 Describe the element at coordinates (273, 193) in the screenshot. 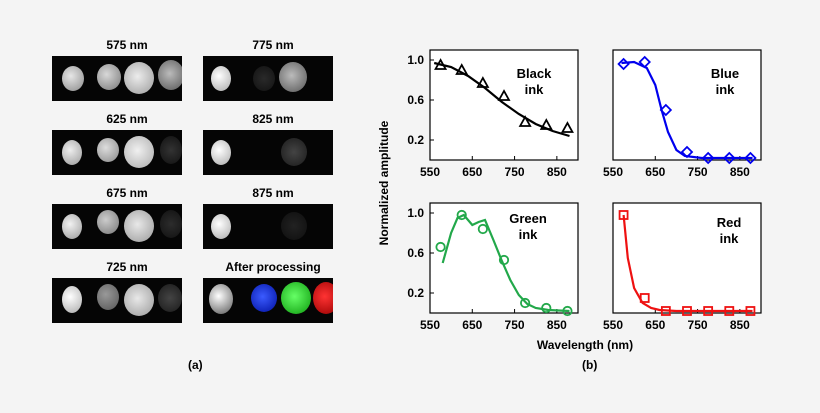

I see `label-875nm: 875 nm` at that location.